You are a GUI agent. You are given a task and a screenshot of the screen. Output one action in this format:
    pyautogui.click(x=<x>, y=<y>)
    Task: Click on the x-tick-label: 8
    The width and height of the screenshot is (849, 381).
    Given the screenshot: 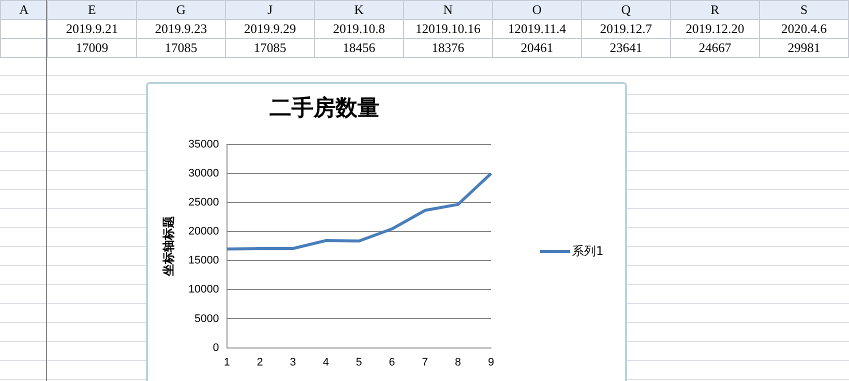 What is the action you would take?
    pyautogui.click(x=458, y=362)
    